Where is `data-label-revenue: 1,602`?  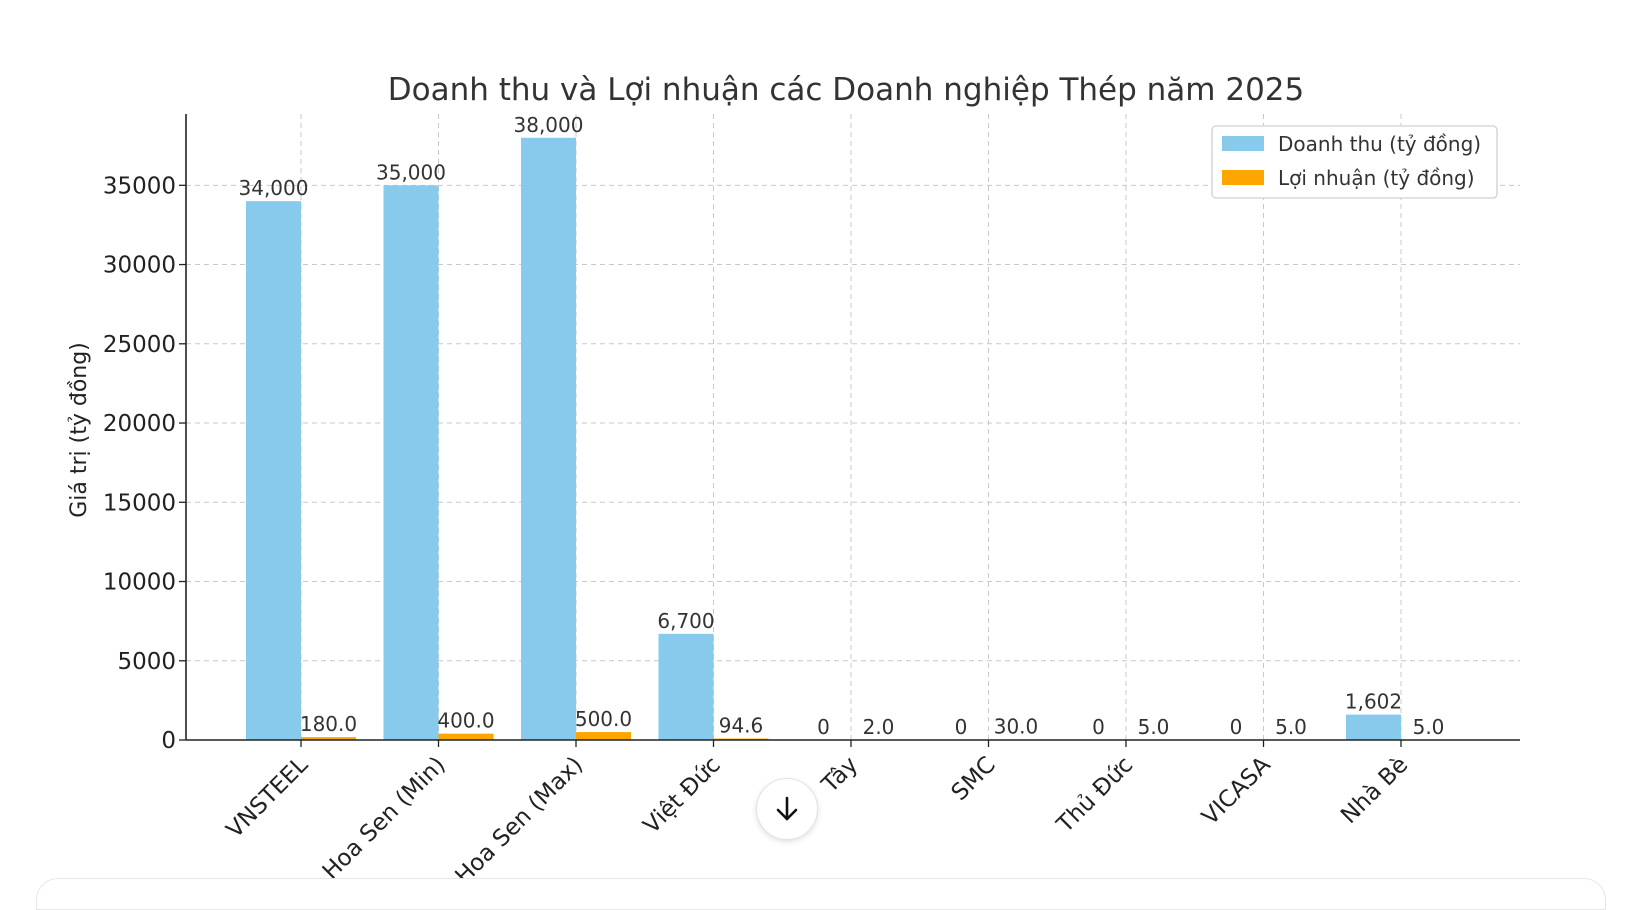 data-label-revenue: 1,602 is located at coordinates (1373, 702).